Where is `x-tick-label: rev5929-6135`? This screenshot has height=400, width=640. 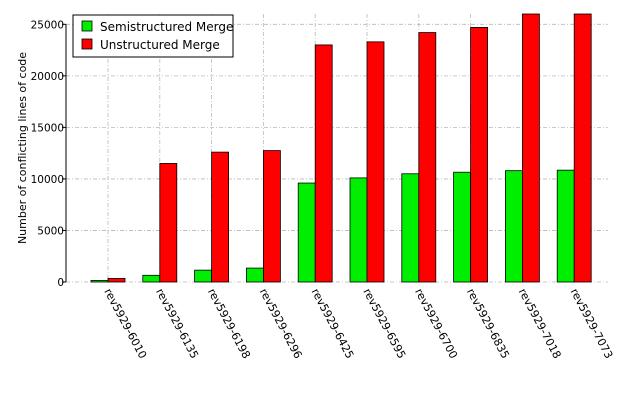
x-tick-label: rev5929-6135 is located at coordinates (177, 323).